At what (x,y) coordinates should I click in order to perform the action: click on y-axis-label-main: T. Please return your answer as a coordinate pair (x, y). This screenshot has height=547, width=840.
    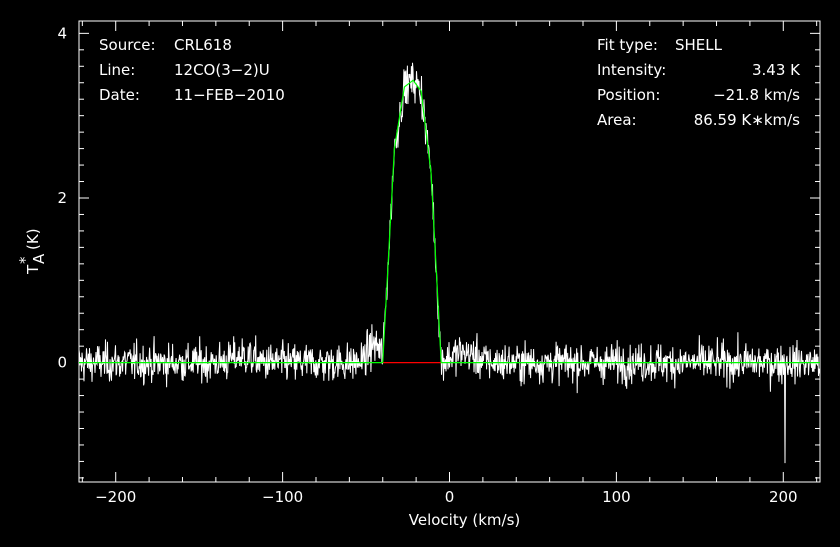
    Looking at the image, I should click on (33, 269).